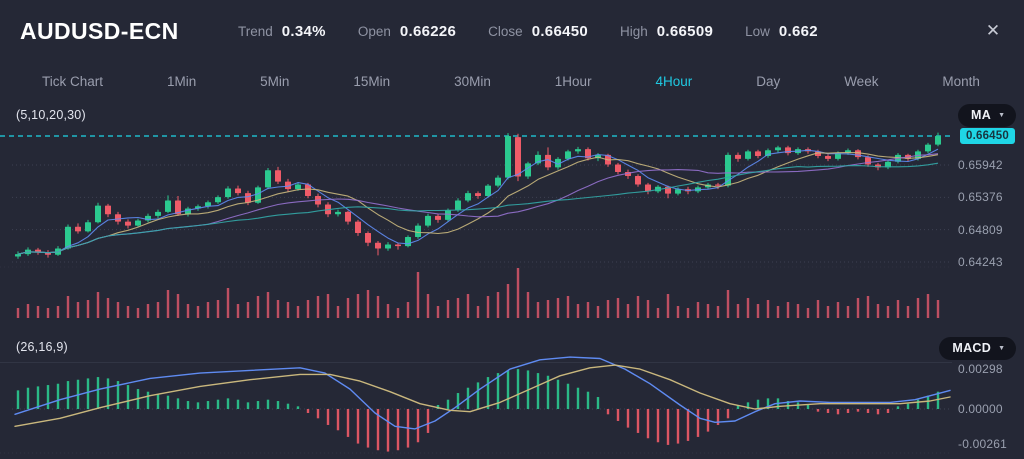 The height and width of the screenshot is (459, 1024). Describe the element at coordinates (972, 348) in the screenshot. I see `macd-dropdown-label: MACD` at that location.